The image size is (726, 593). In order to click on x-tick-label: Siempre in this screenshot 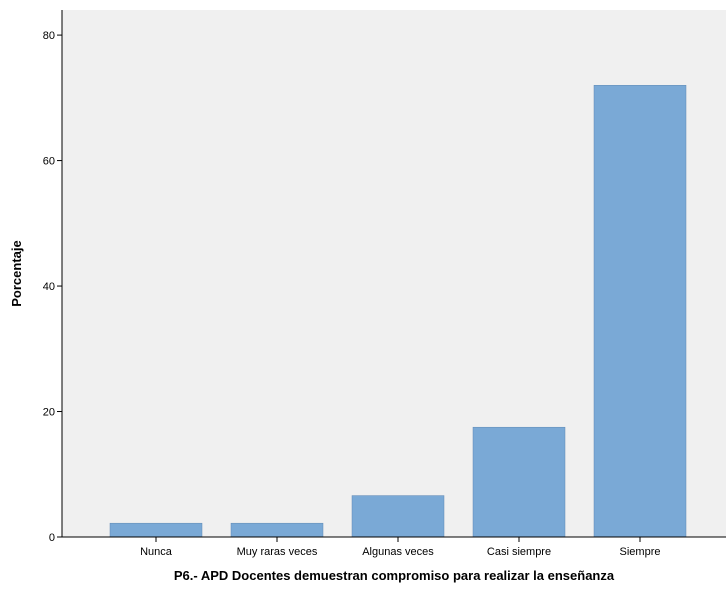, I will do `click(640, 552)`.